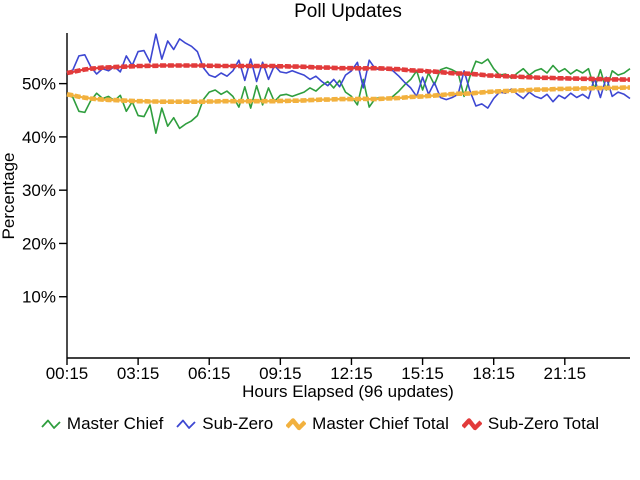 Image resolution: width=640 pixels, height=480 pixels. What do you see at coordinates (39, 84) in the screenshot?
I see `y-tick-label: 50%` at bounding box center [39, 84].